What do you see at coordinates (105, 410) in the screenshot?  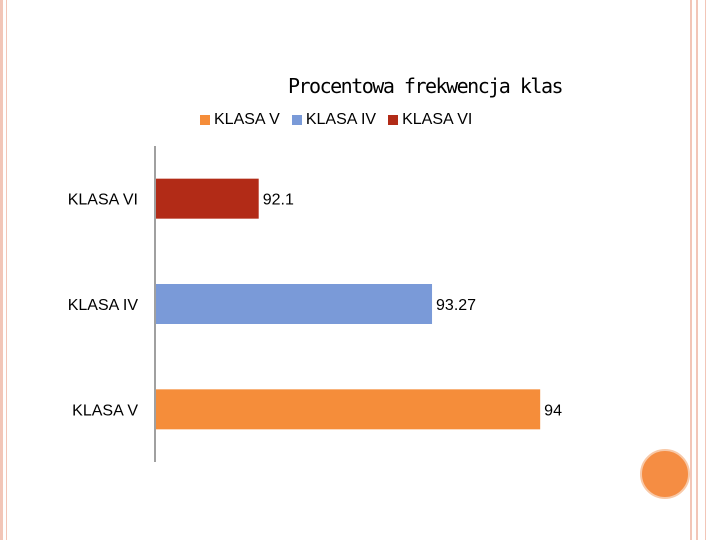 I see `category-label-klasa-v: KLASA V` at bounding box center [105, 410].